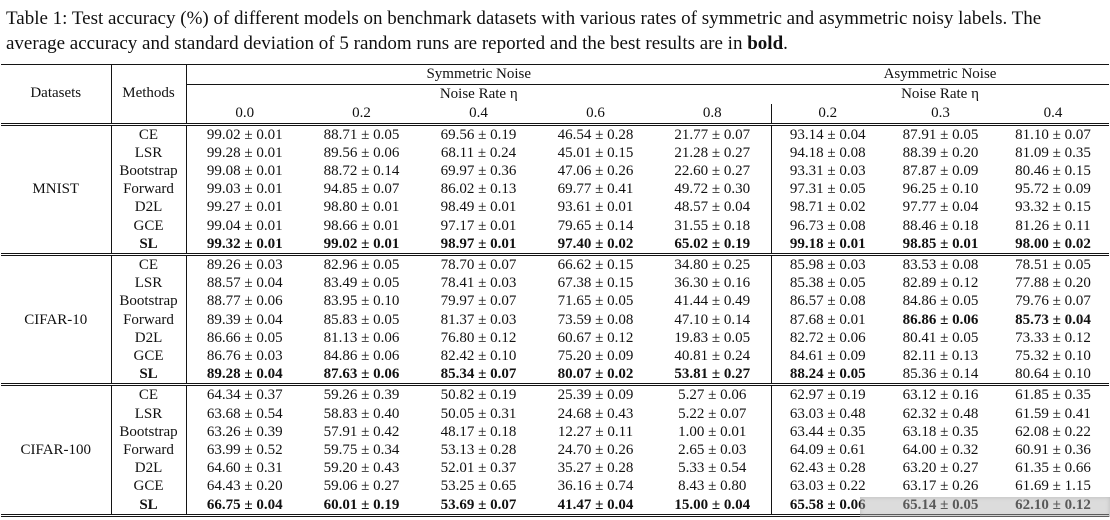  I want to click on accuracy-cell: 86.57 ± 0.08, so click(827, 301).